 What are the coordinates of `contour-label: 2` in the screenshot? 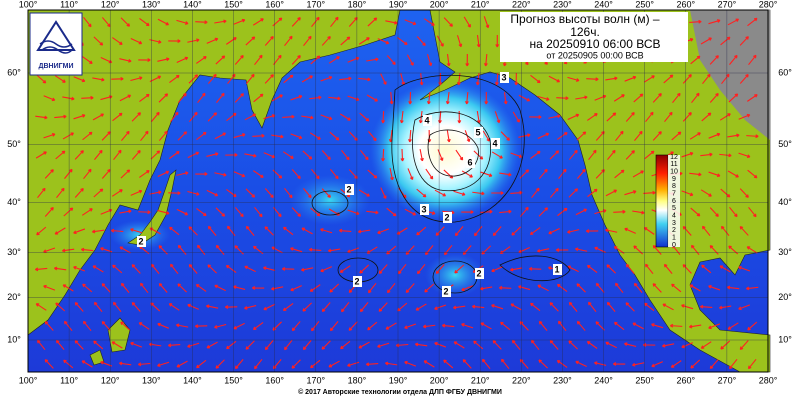 It's located at (445, 291).